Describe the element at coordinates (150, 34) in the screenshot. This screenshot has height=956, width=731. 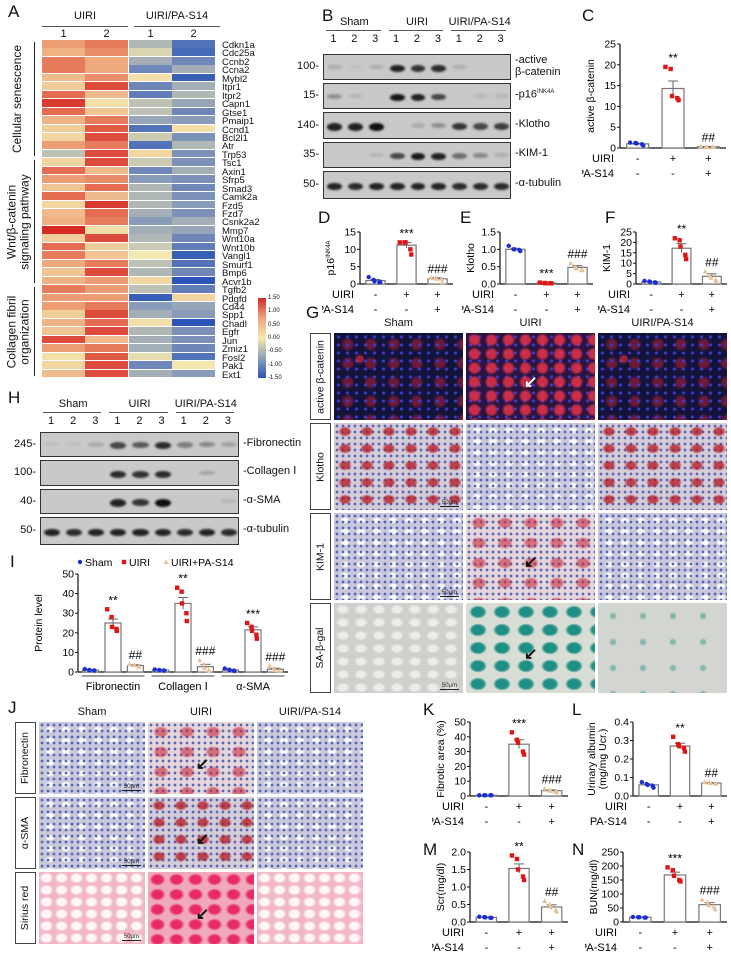
I see `heatmap-col: 1` at that location.